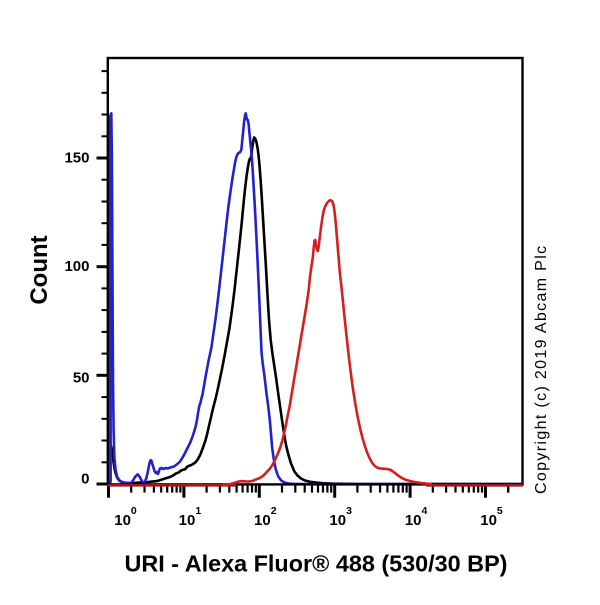  Describe the element at coordinates (39, 269) in the screenshot. I see `svg-text: Count` at that location.